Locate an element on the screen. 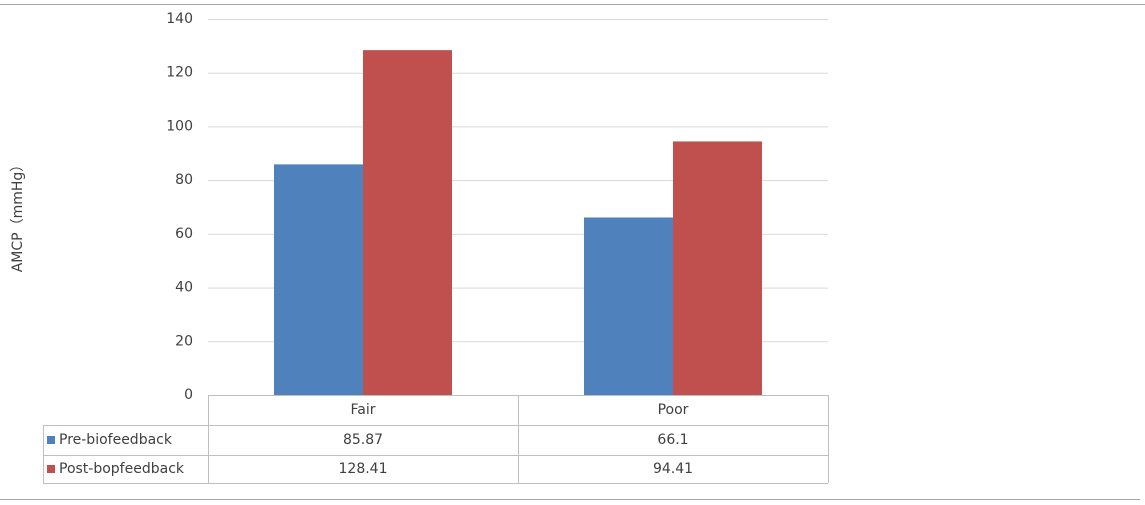  table-value: 128.41 is located at coordinates (363, 469).